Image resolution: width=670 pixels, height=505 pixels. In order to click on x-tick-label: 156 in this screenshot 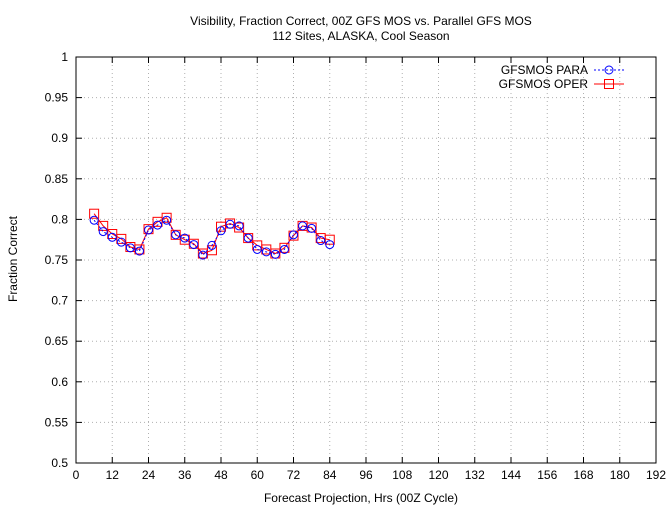, I will do `click(547, 475)`.